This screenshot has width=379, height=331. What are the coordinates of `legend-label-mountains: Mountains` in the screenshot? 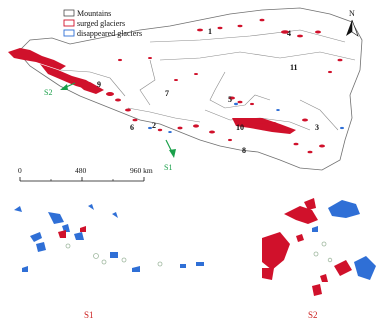 It's located at (94, 13).